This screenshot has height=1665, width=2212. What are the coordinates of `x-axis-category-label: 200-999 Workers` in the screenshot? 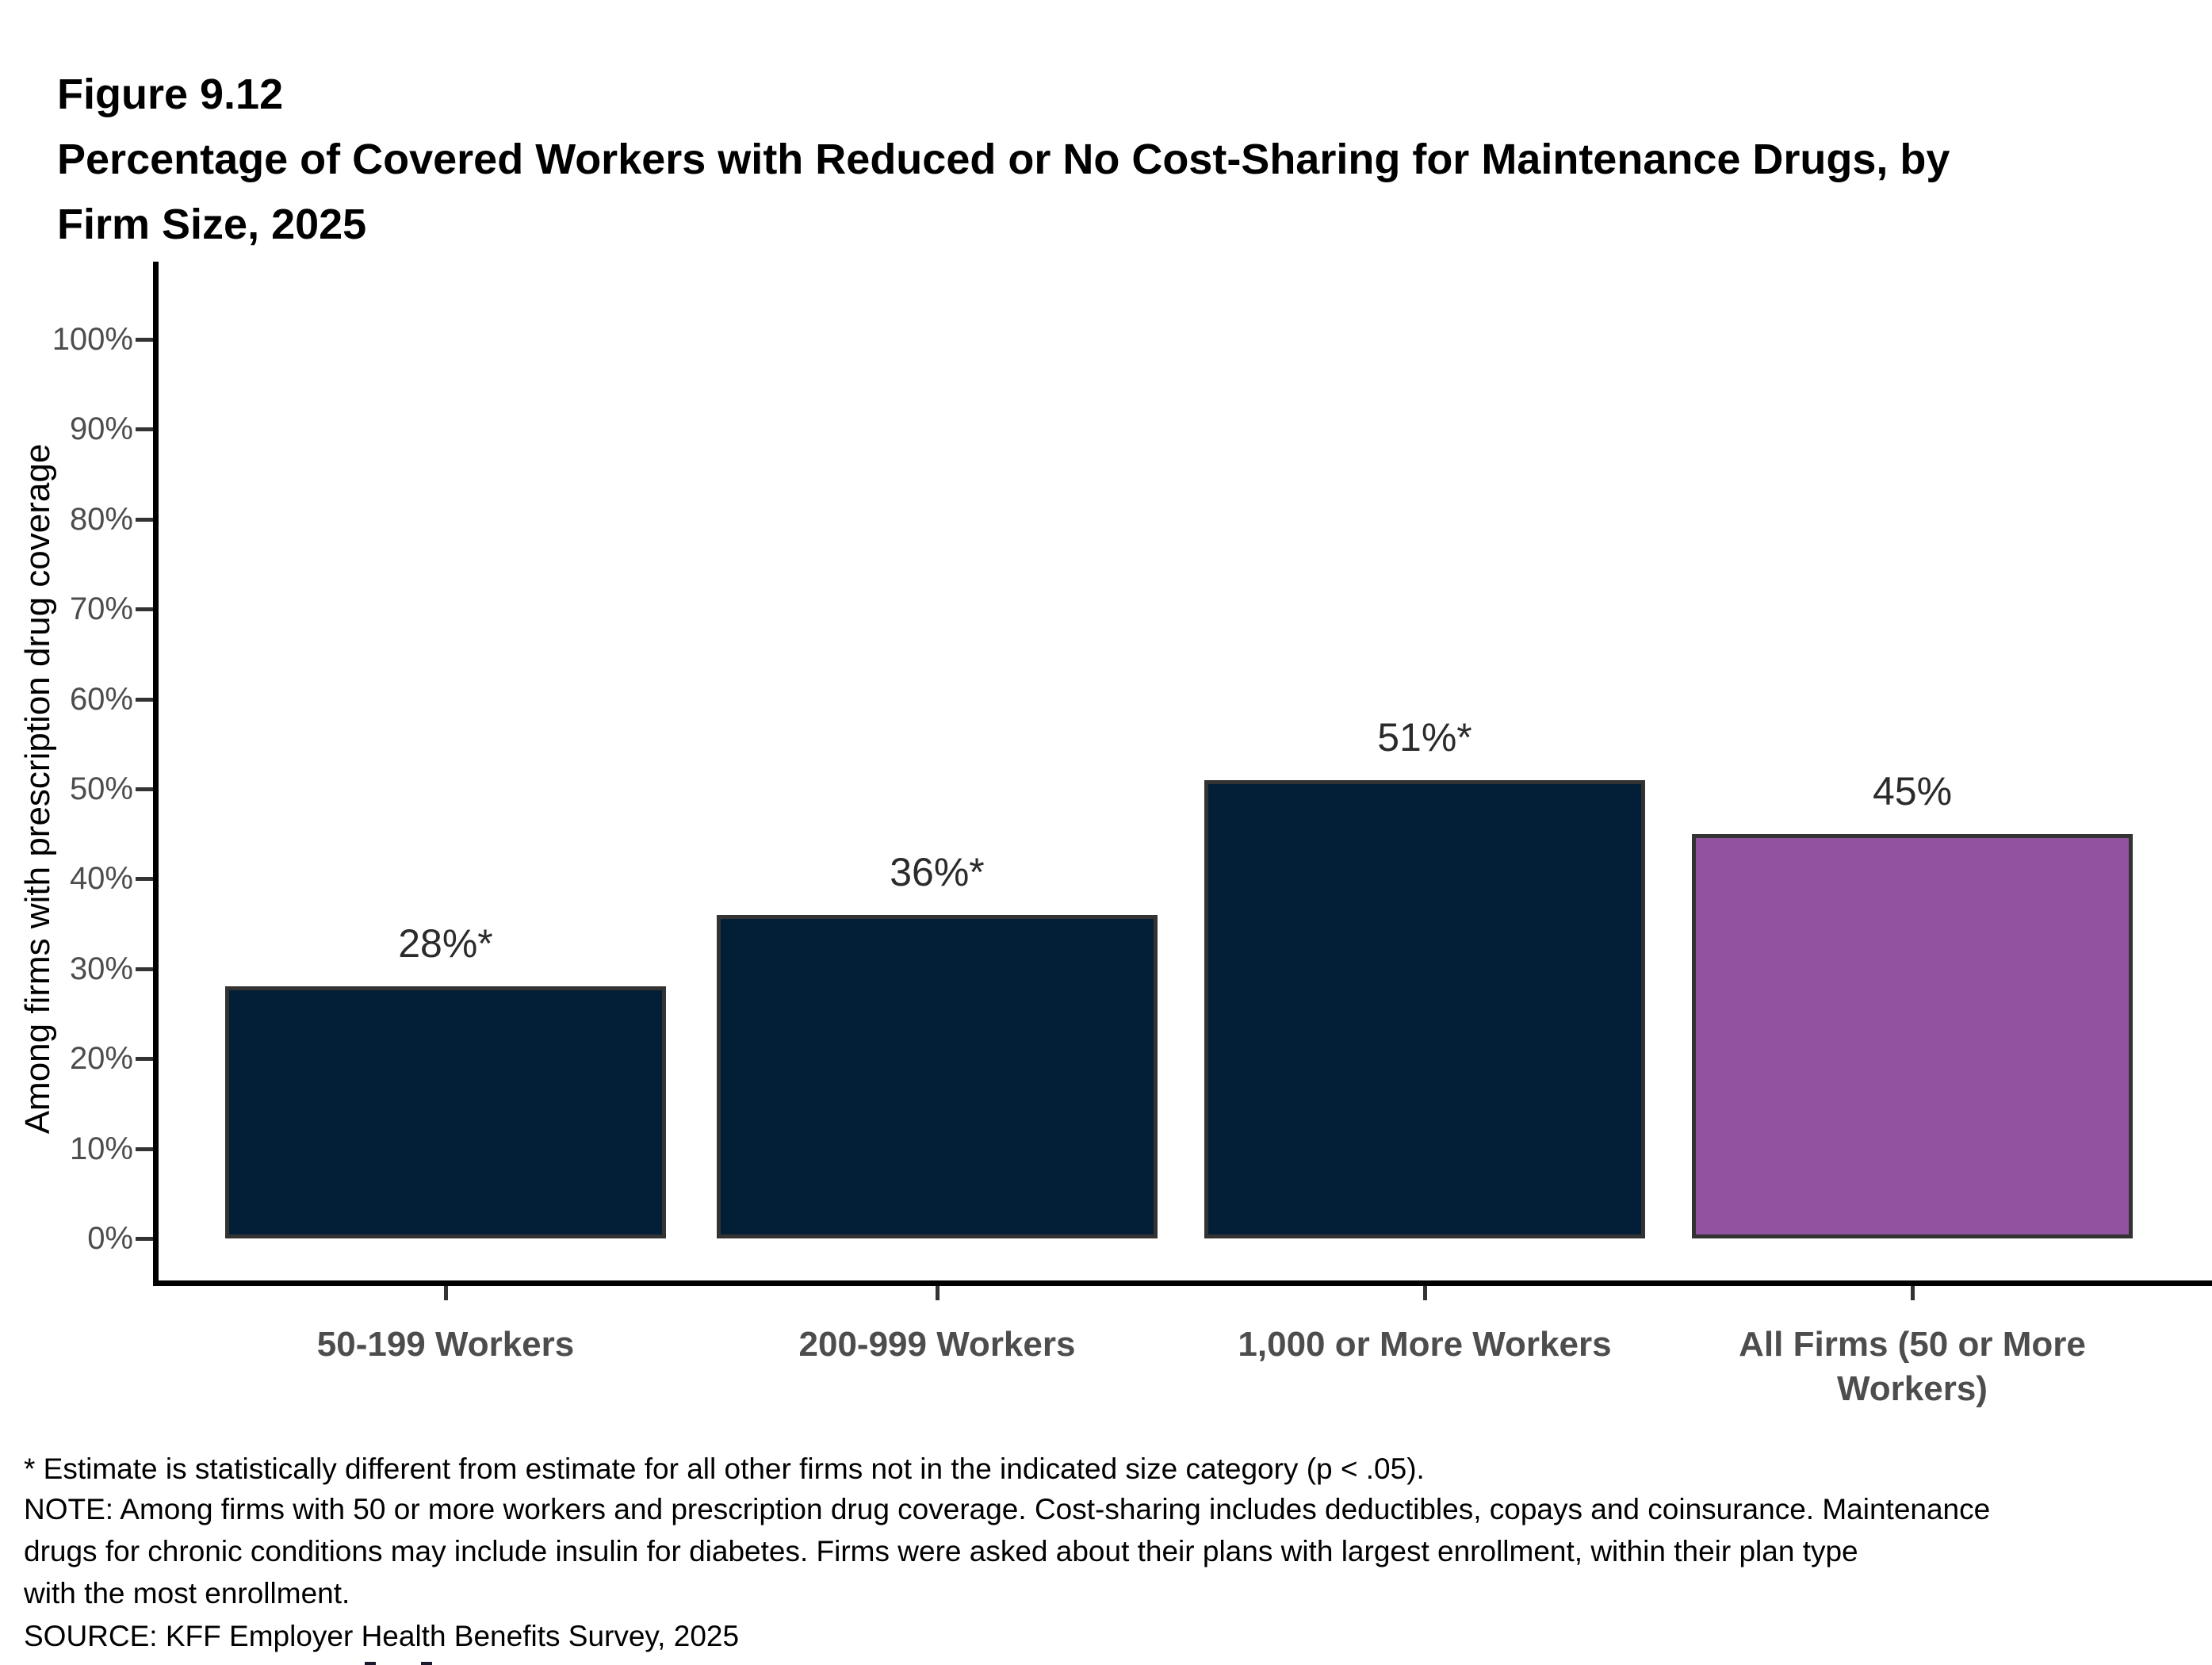 It's located at (937, 1344).